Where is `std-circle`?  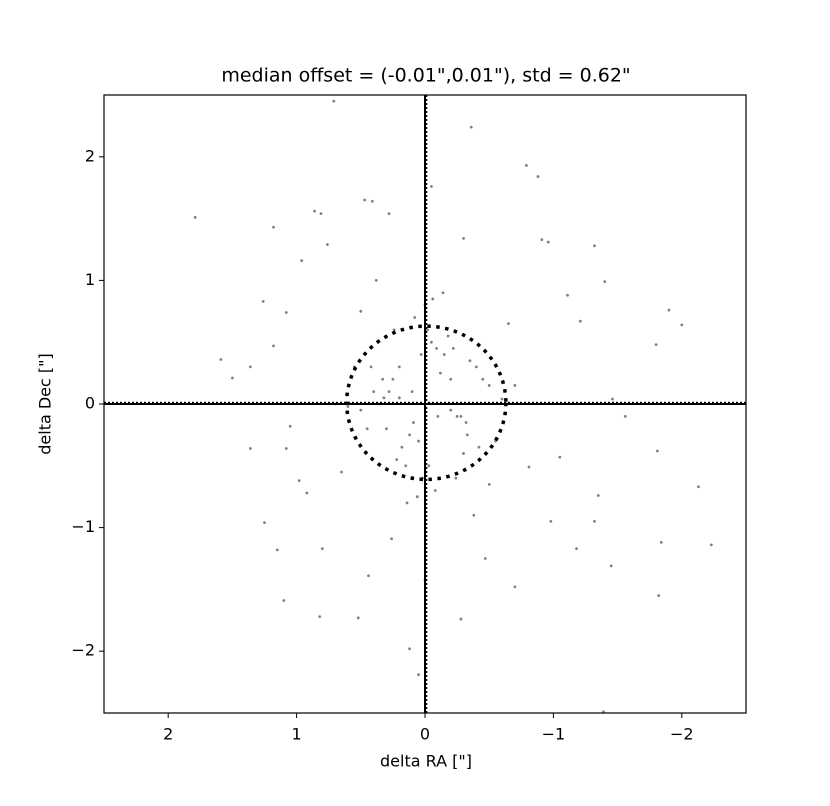 std-circle is located at coordinates (426, 403).